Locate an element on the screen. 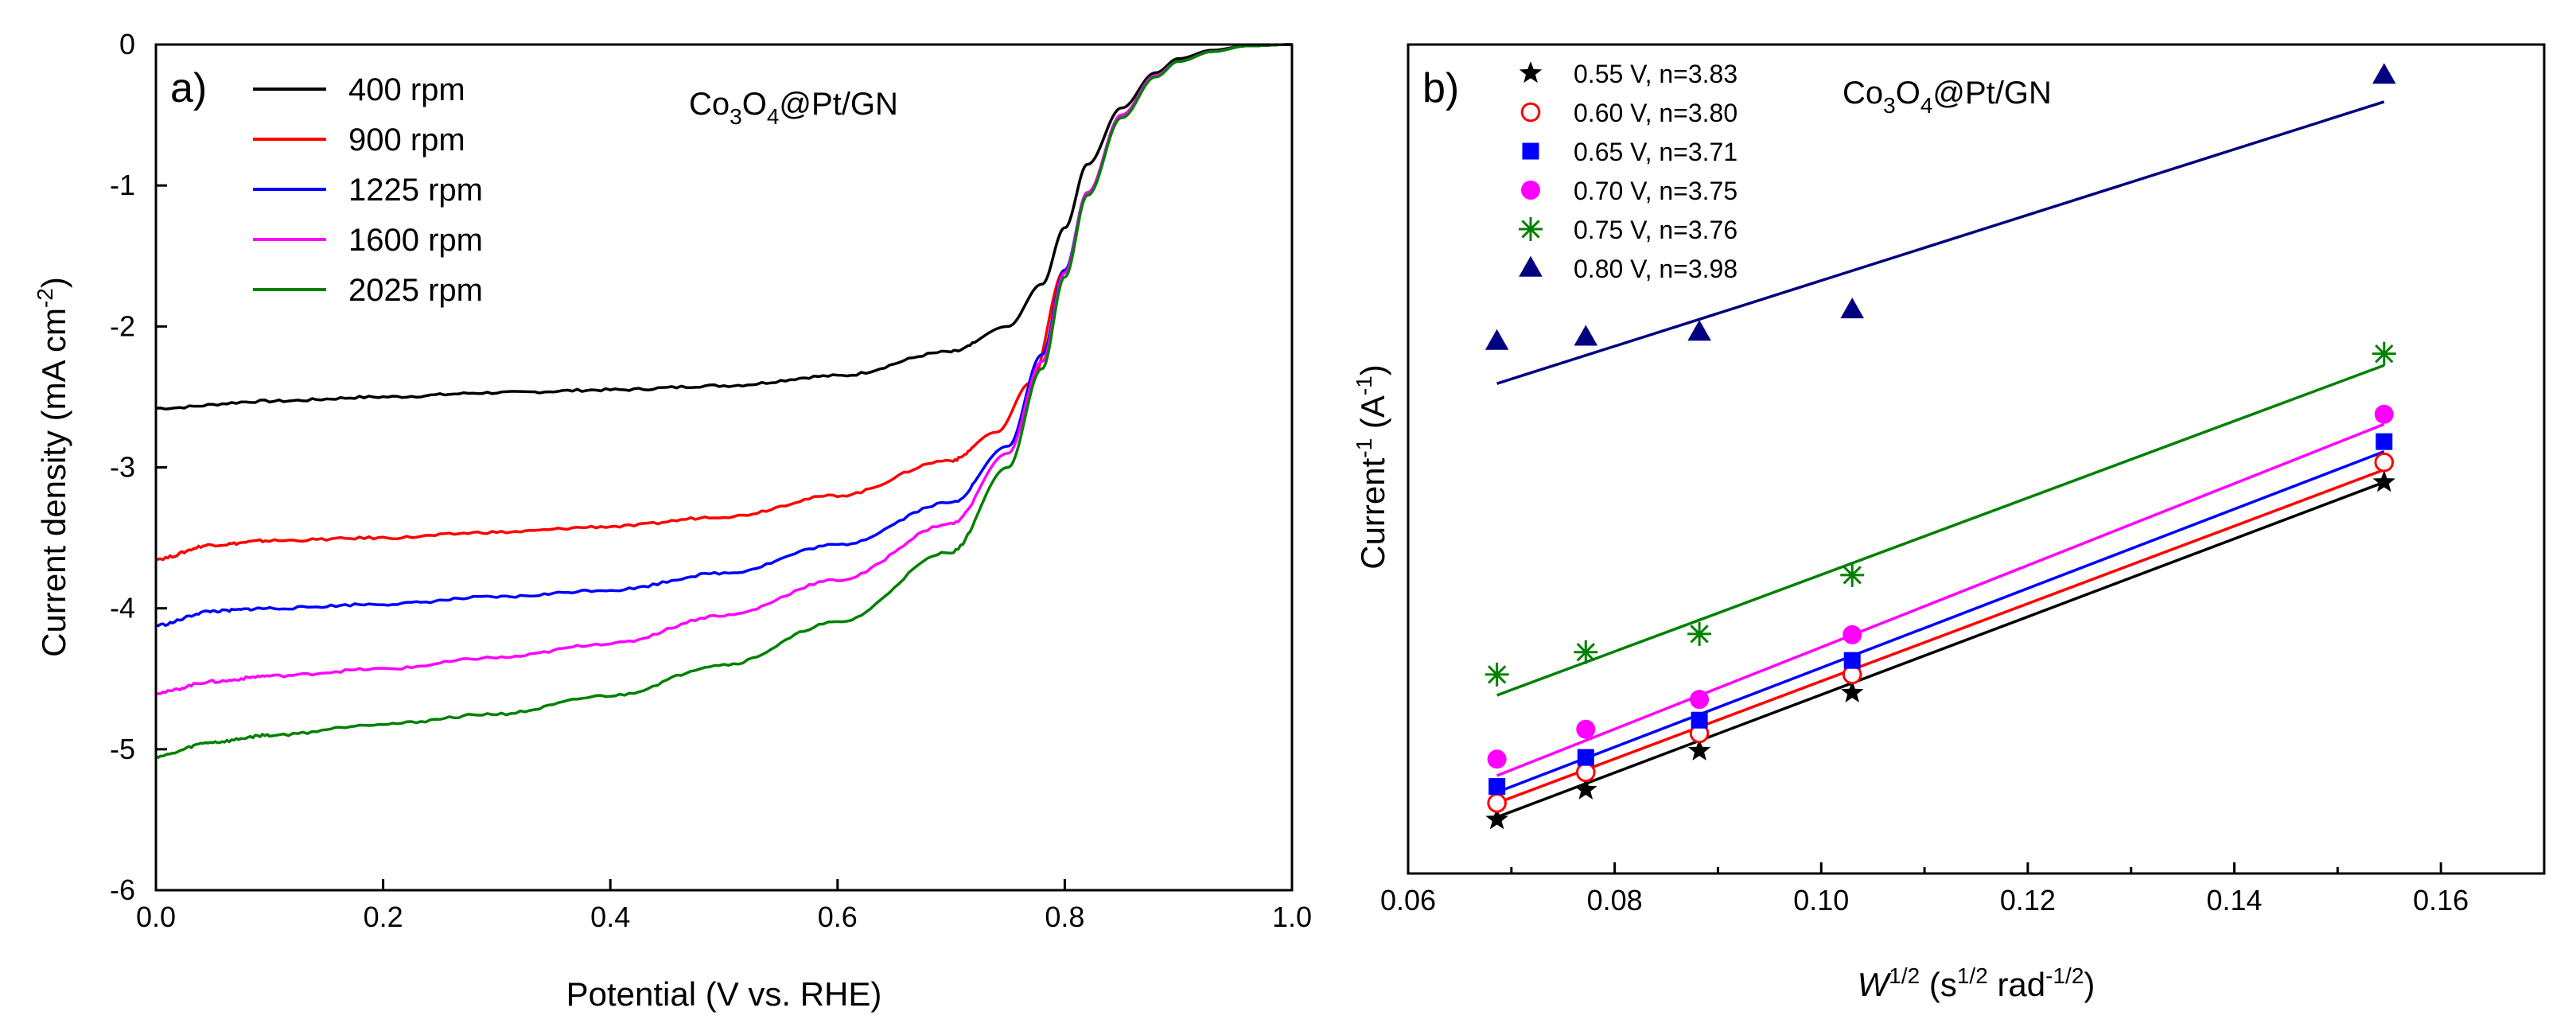  panel-a-legend-label: 2025 rpm is located at coordinates (415, 290).